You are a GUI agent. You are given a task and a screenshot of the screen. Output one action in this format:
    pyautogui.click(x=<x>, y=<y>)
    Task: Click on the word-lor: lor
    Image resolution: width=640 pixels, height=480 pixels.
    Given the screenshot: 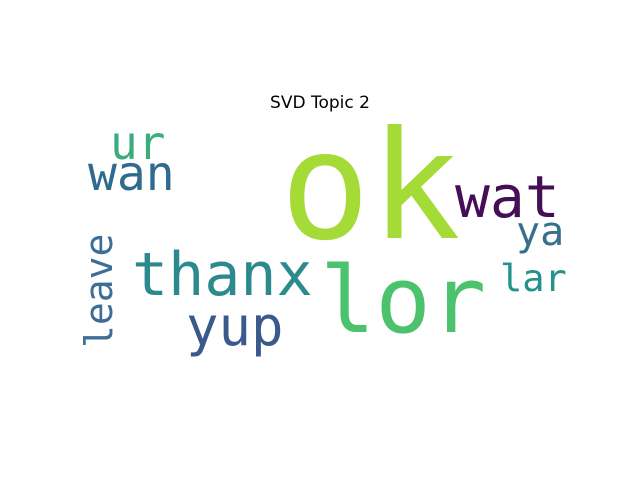 What is the action you would take?
    pyautogui.click(x=403, y=300)
    